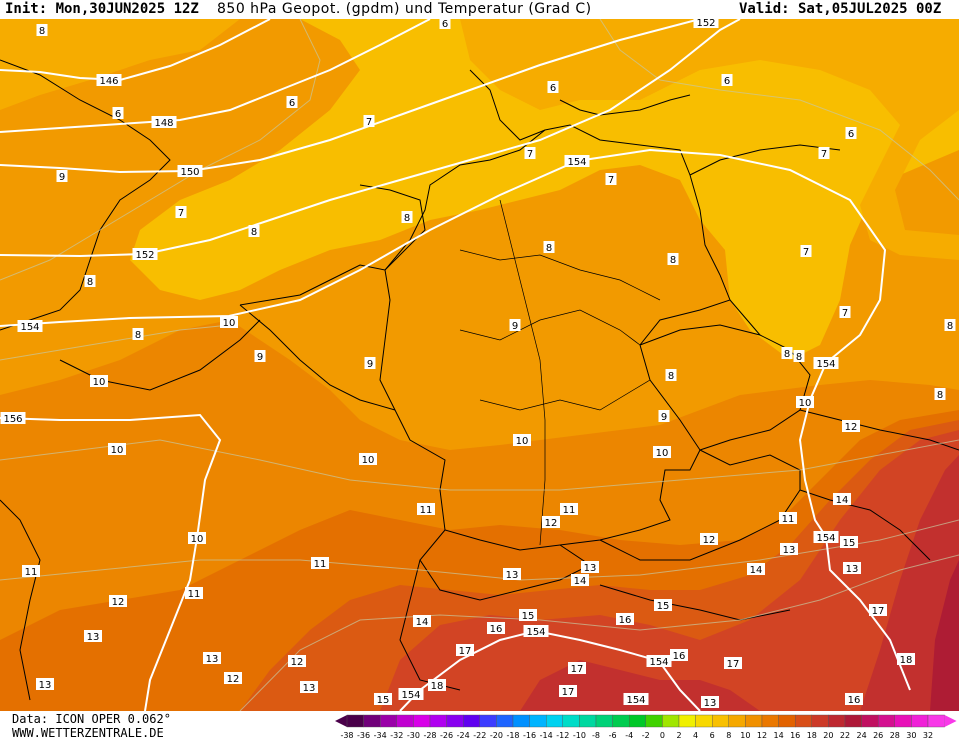  I want to click on valid-time: Valid: Sat,05JUL2025 00Z, so click(840, 9).